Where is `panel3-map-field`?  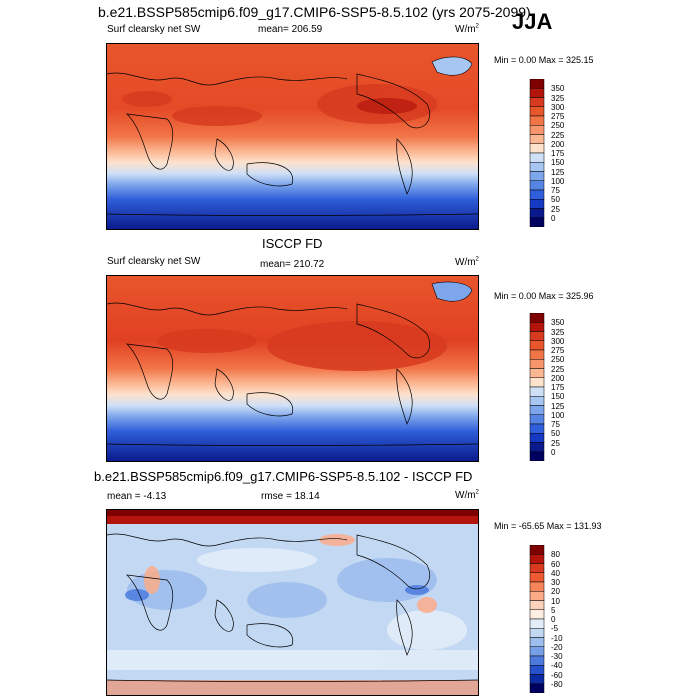 panel3-map-field is located at coordinates (292, 602).